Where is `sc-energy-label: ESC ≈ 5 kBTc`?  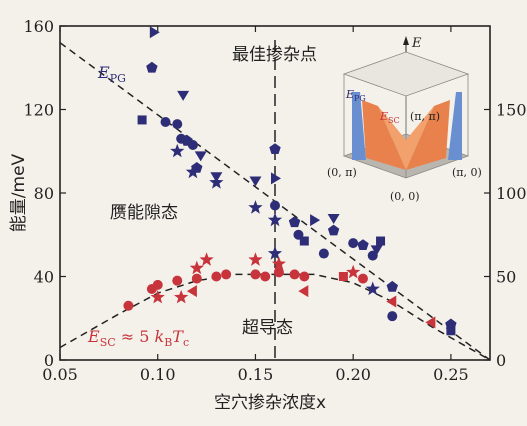 sc-energy-label: ESC ≈ 5 kBTc is located at coordinates (138, 338).